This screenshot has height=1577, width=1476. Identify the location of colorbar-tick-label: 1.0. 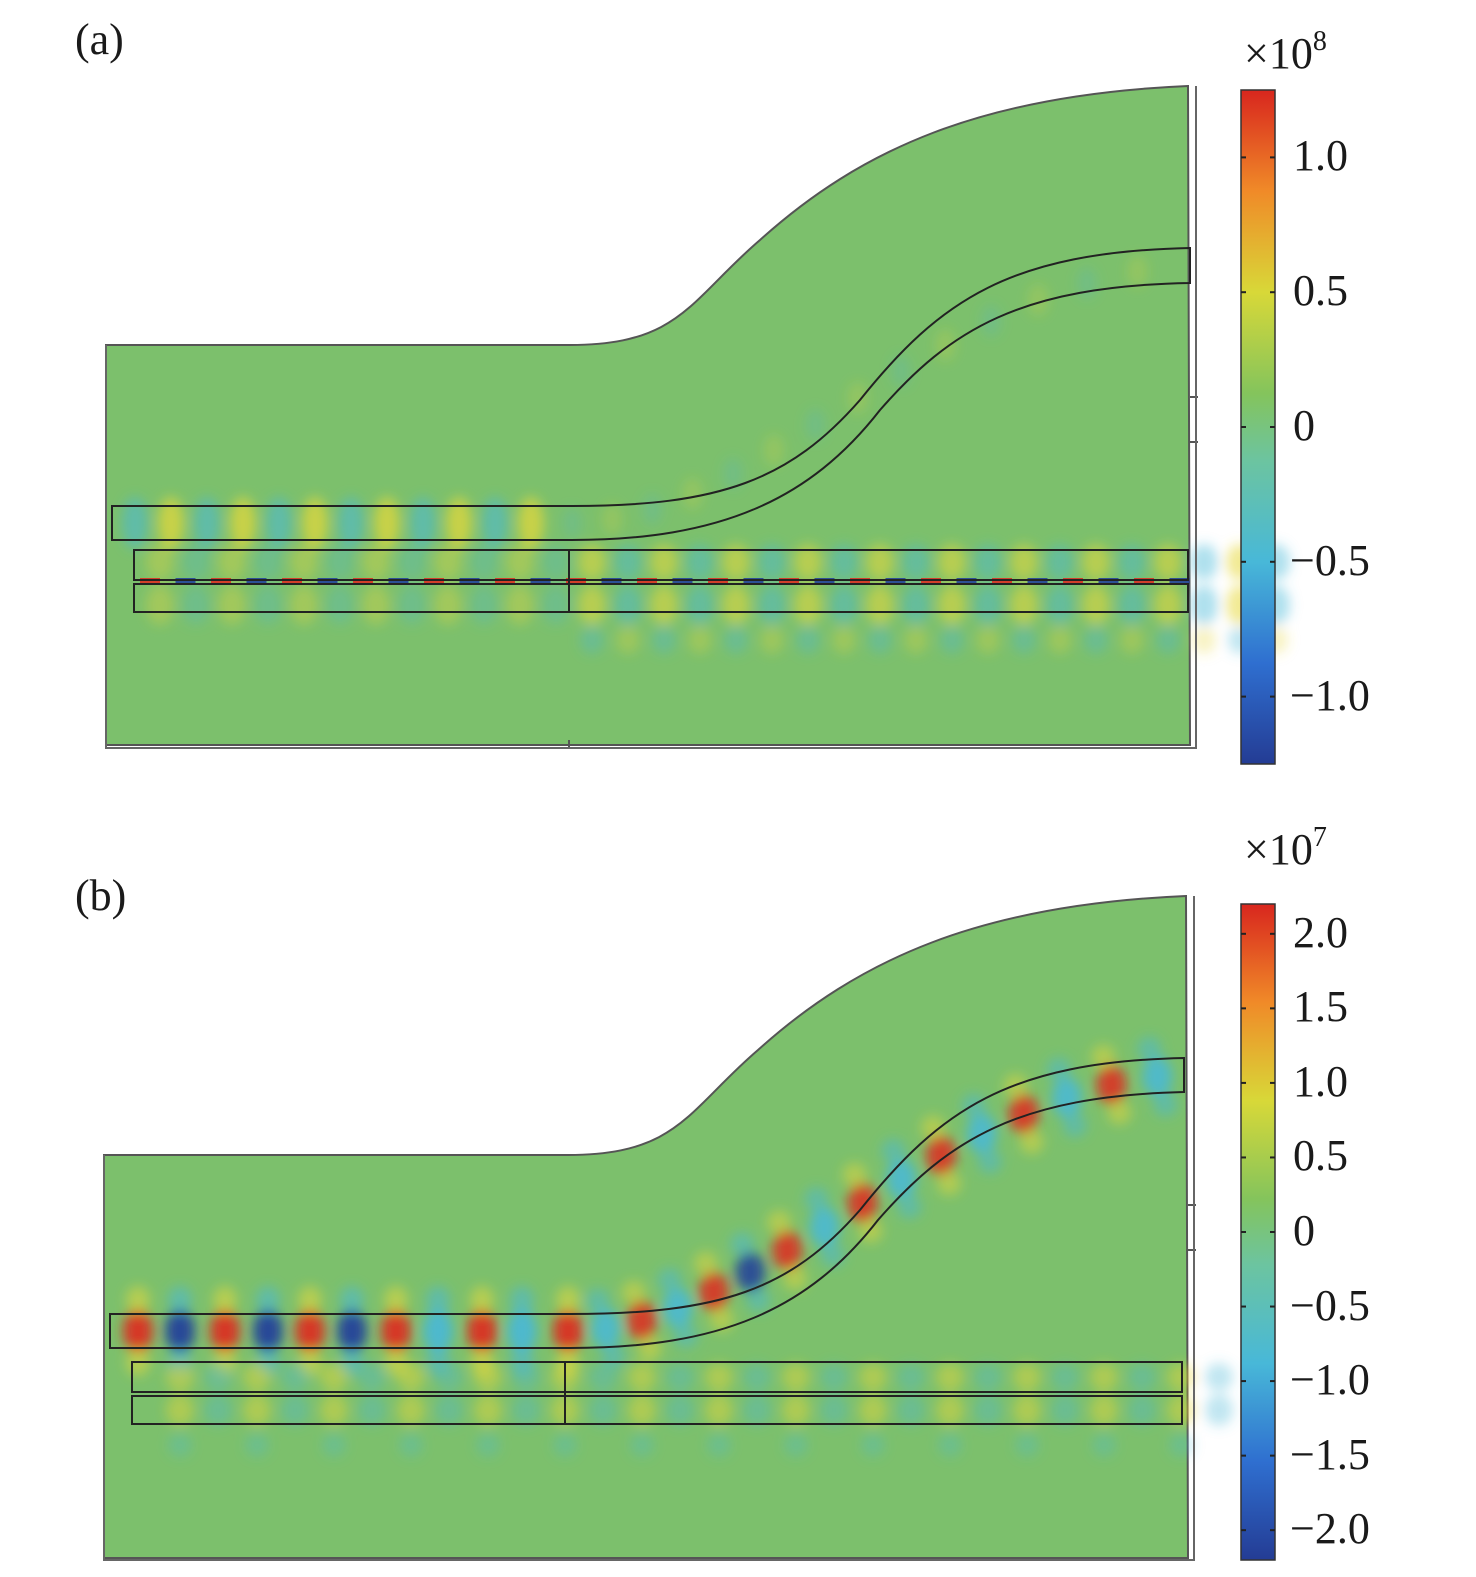
(1320, 1081).